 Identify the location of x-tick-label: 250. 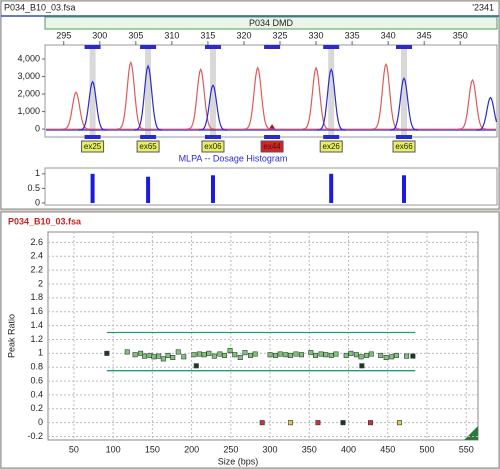
(230, 449).